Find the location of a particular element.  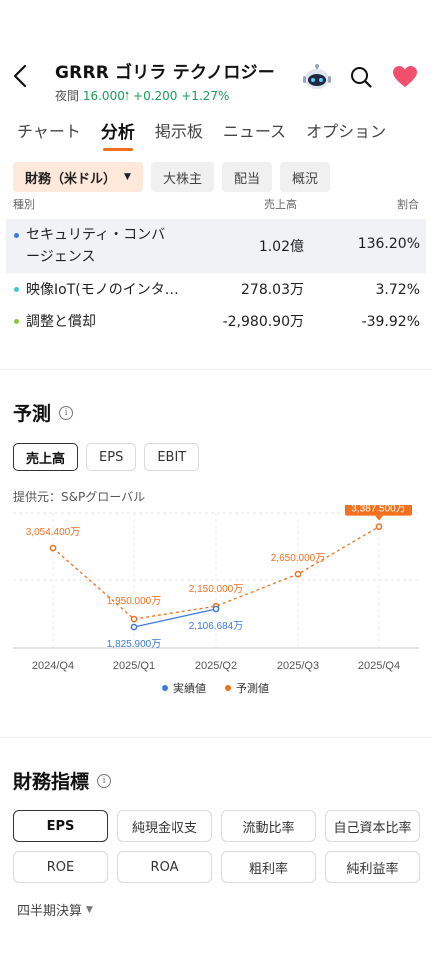

company-name: ゴリラ テクノロジー is located at coordinates (195, 73).